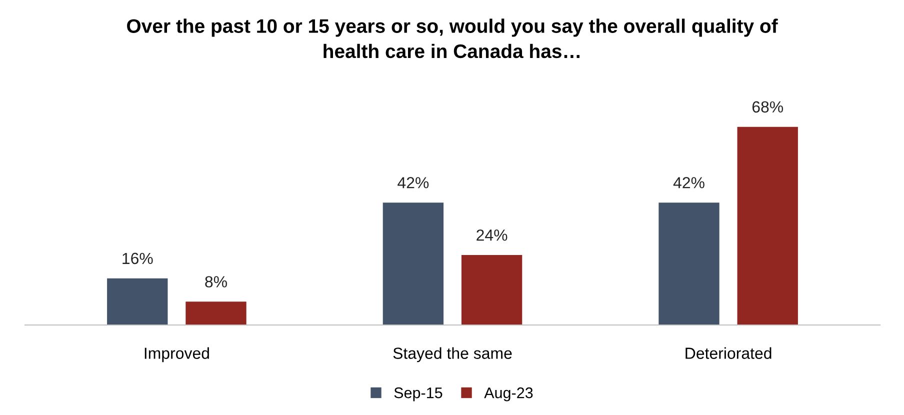 The image size is (904, 415). What do you see at coordinates (452, 354) in the screenshot?
I see `x-tick-label: Stayed the same` at bounding box center [452, 354].